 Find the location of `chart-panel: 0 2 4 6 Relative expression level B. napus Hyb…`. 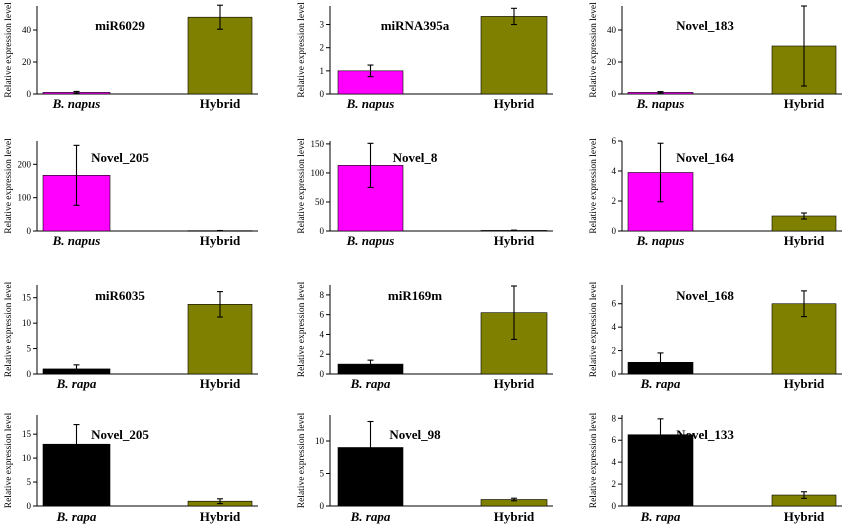

chart-panel: 0 2 4 6 Relative expression level B. napus Hyb… is located at coordinates (715, 192).